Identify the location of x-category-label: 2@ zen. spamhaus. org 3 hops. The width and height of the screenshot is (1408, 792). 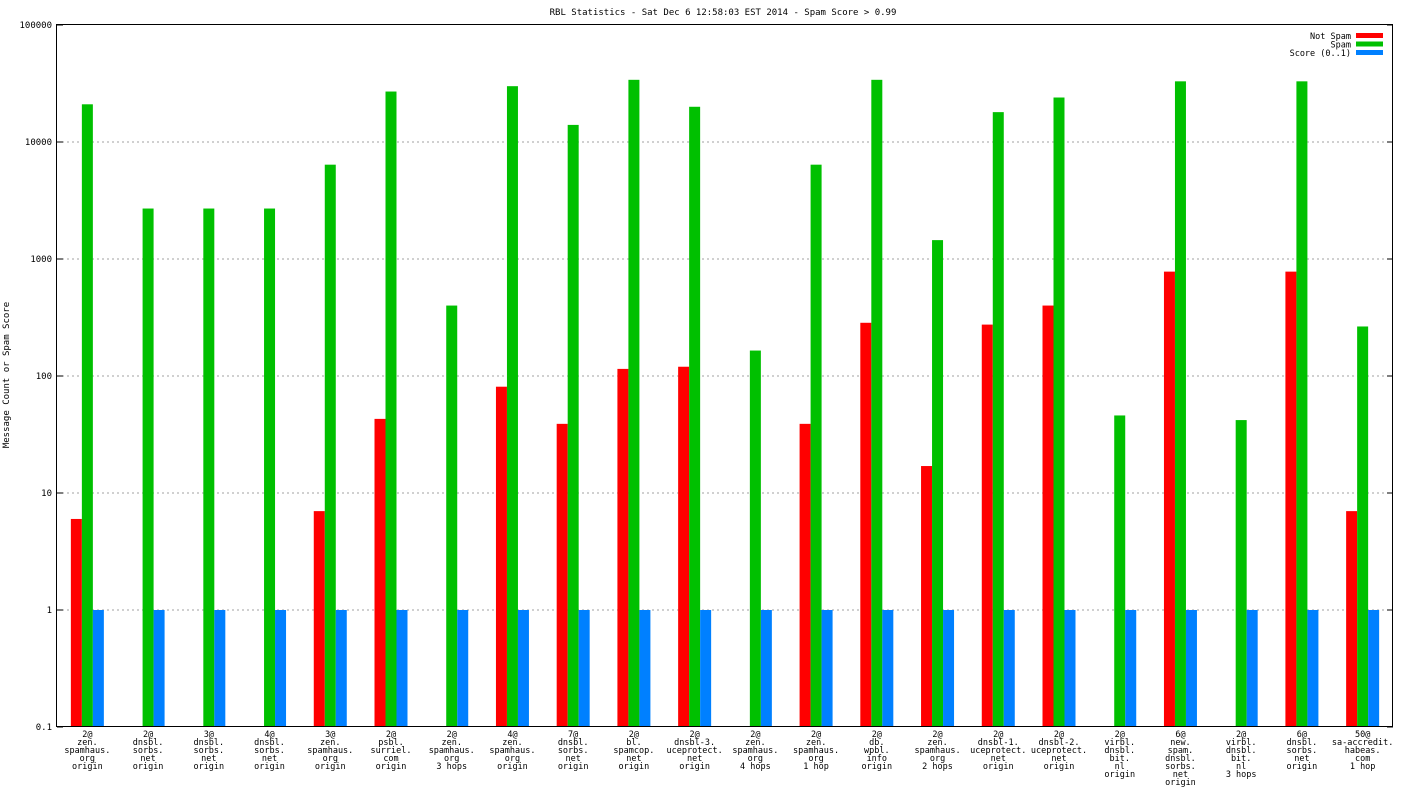
(452, 751).